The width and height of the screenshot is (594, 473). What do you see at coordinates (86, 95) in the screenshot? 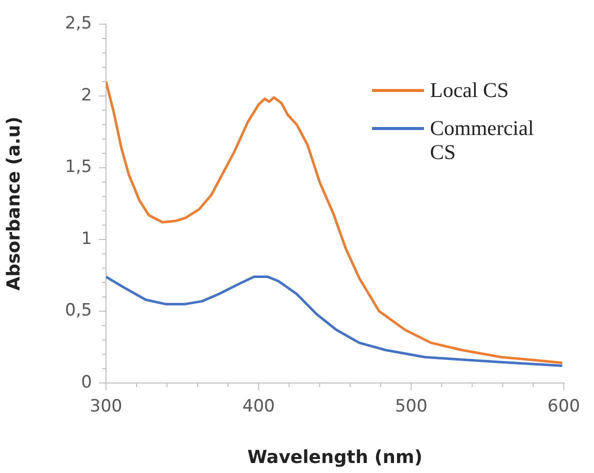
I see `y-tick-label: 2` at bounding box center [86, 95].